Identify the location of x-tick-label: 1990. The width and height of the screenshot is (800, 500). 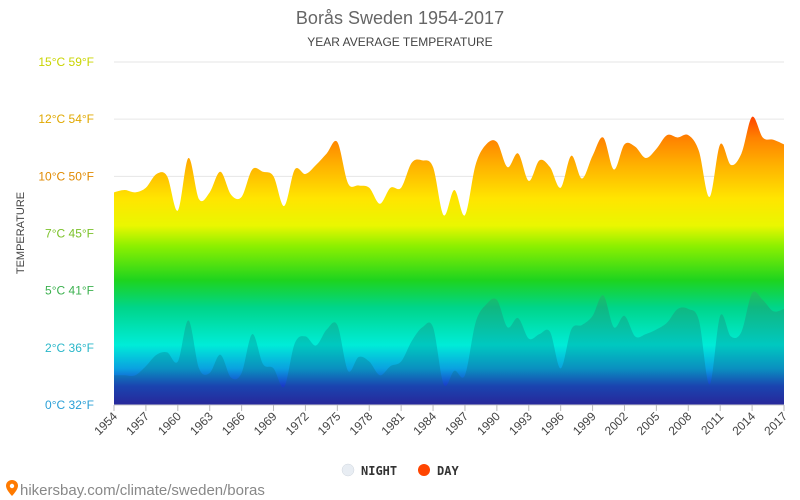
(488, 423).